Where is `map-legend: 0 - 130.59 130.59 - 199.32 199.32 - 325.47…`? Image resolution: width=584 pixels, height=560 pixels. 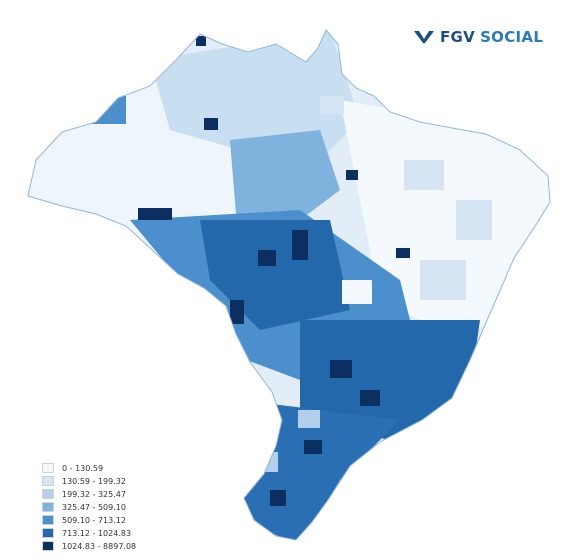
map-legend: 0 - 130.59 130.59 - 199.32 199.32 - 325.47… is located at coordinates (89, 507).